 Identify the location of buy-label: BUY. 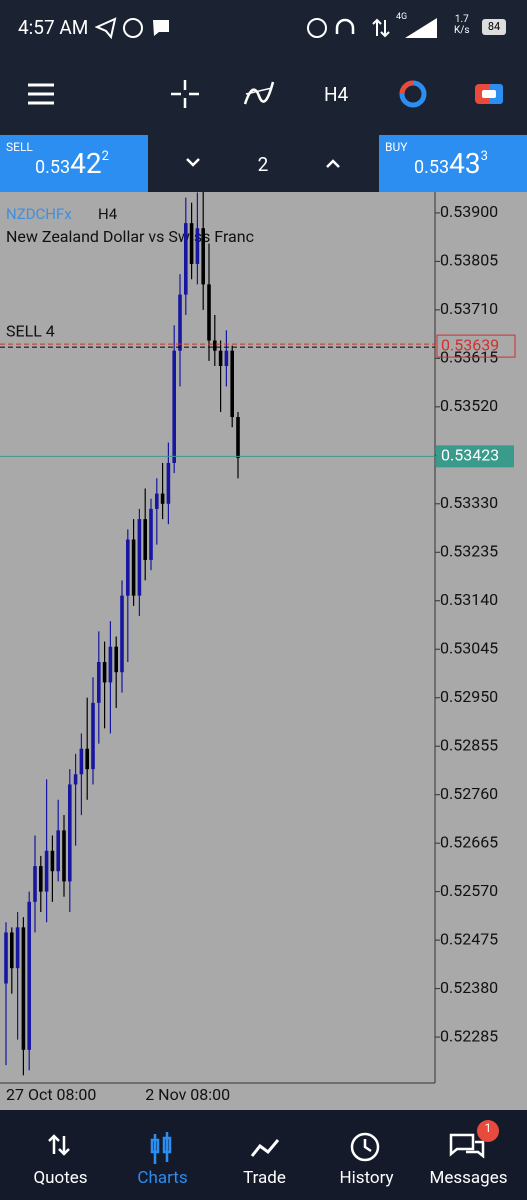
(396, 147).